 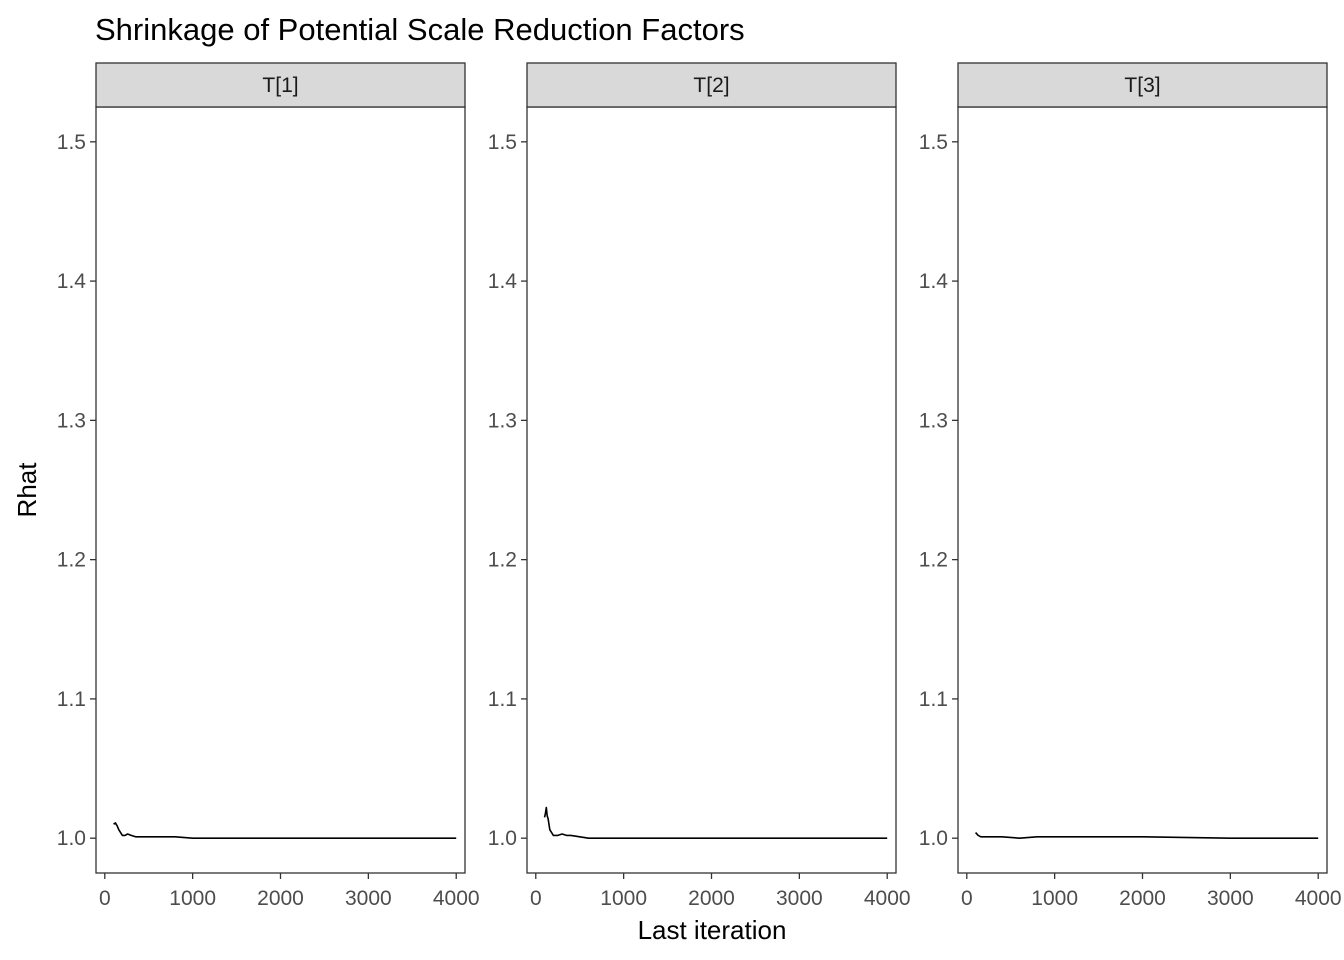 I want to click on facet-strip-label: T[3], so click(x=1142, y=85).